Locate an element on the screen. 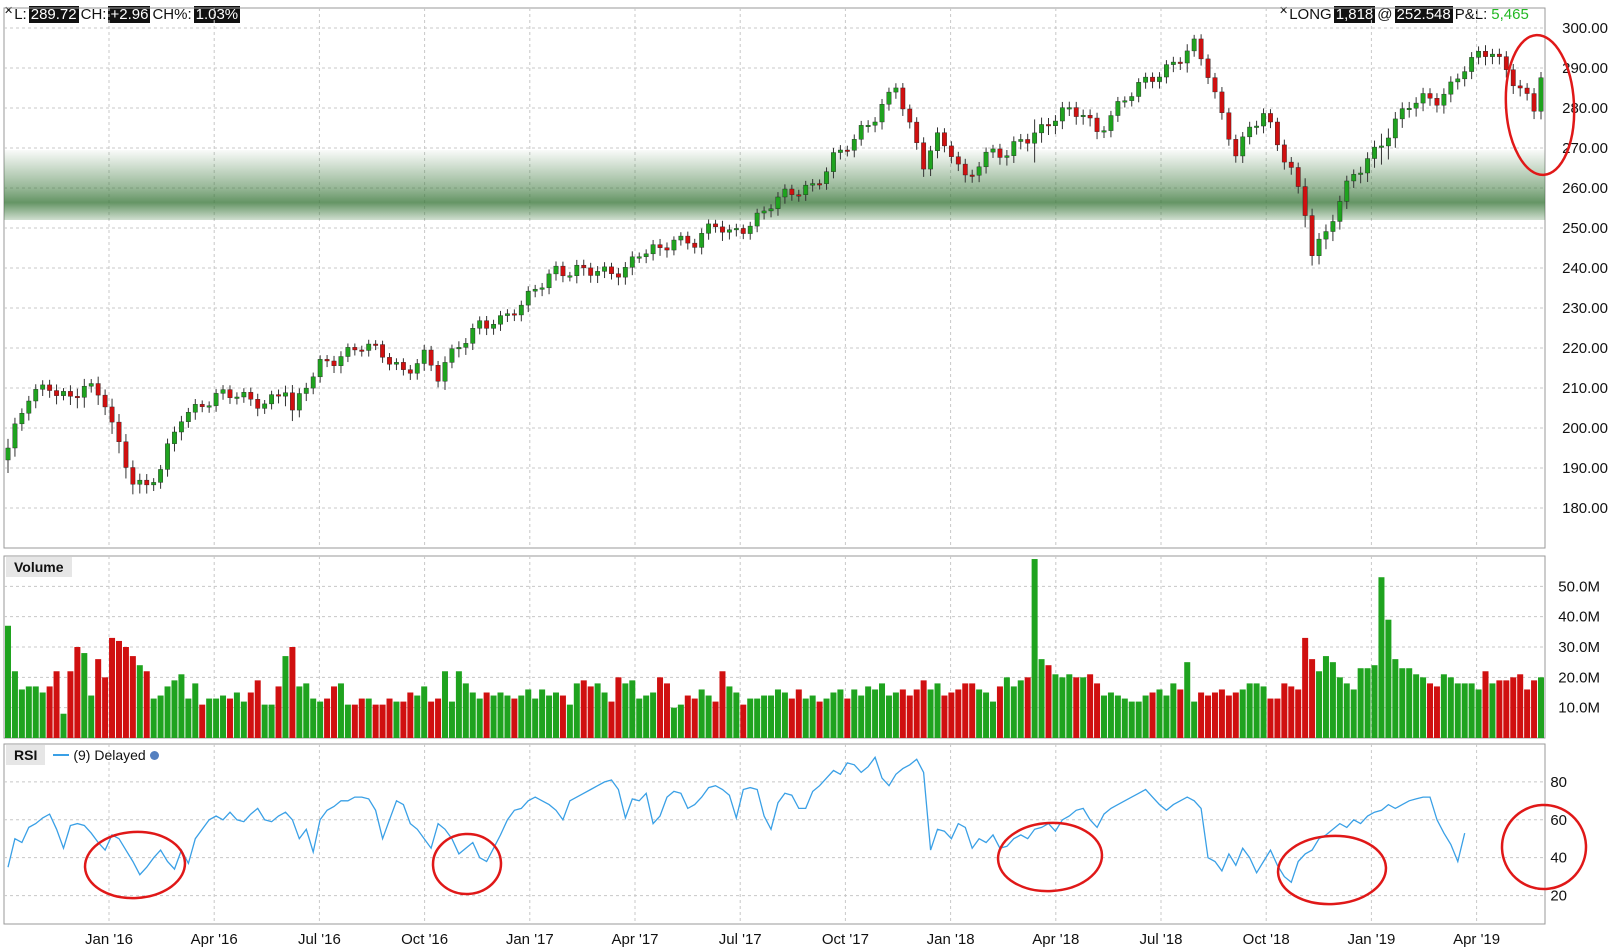  rsi-line is located at coordinates (736, 819).